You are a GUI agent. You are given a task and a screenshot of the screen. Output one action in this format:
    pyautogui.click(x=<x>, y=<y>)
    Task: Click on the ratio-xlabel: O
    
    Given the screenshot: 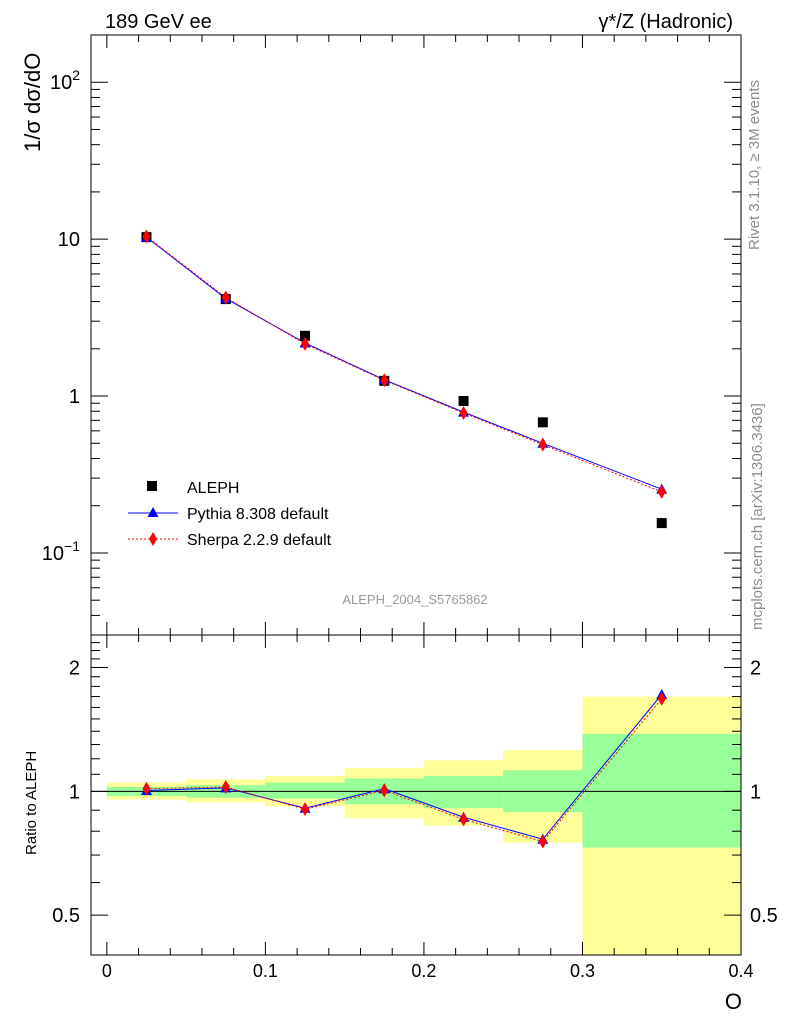 What is the action you would take?
    pyautogui.click(x=733, y=1001)
    